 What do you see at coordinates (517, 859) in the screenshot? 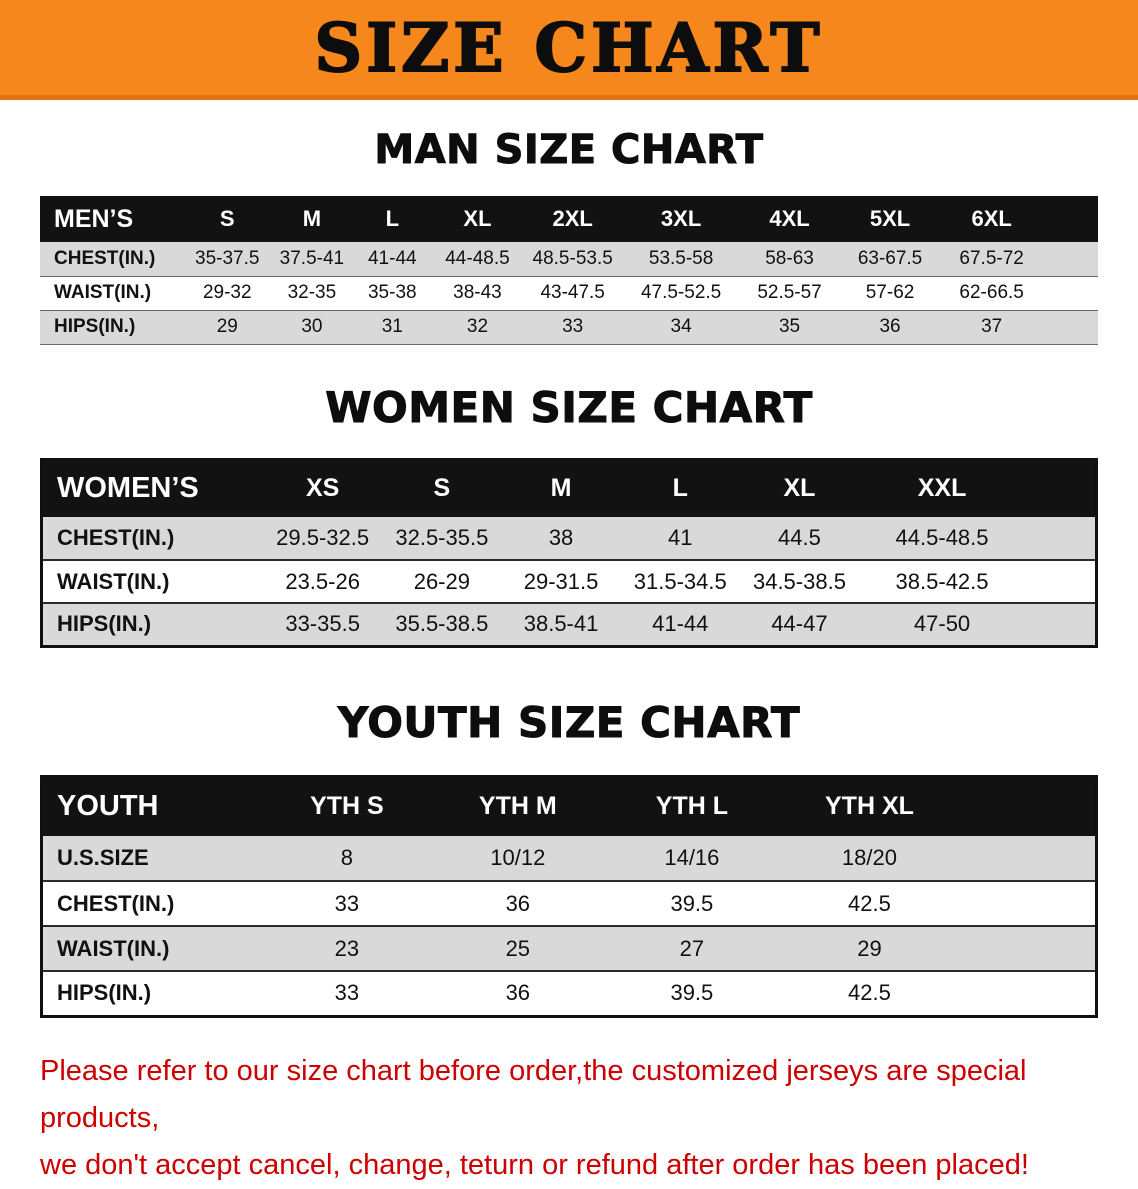
I see `size-cell: 10/12` at bounding box center [517, 859].